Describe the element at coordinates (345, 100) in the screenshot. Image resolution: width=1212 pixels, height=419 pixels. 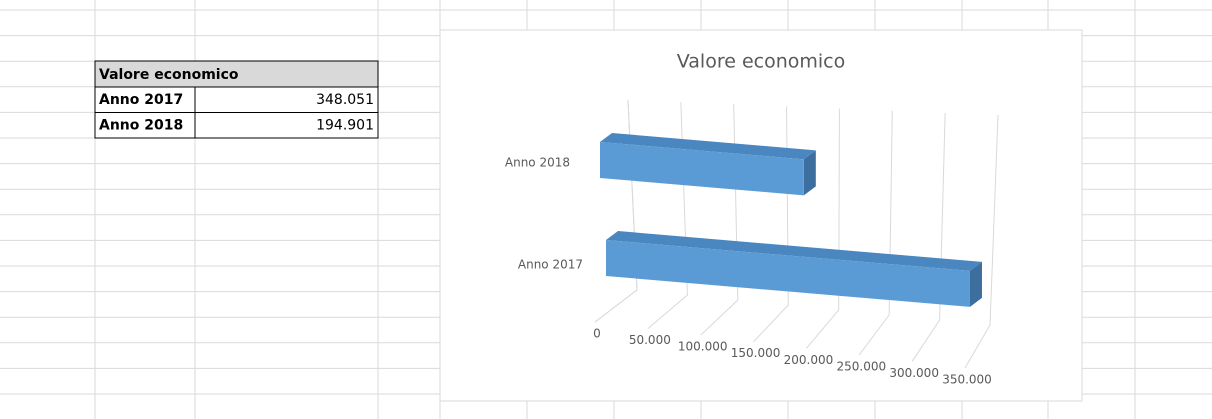
I see `row-value: 348.051` at that location.